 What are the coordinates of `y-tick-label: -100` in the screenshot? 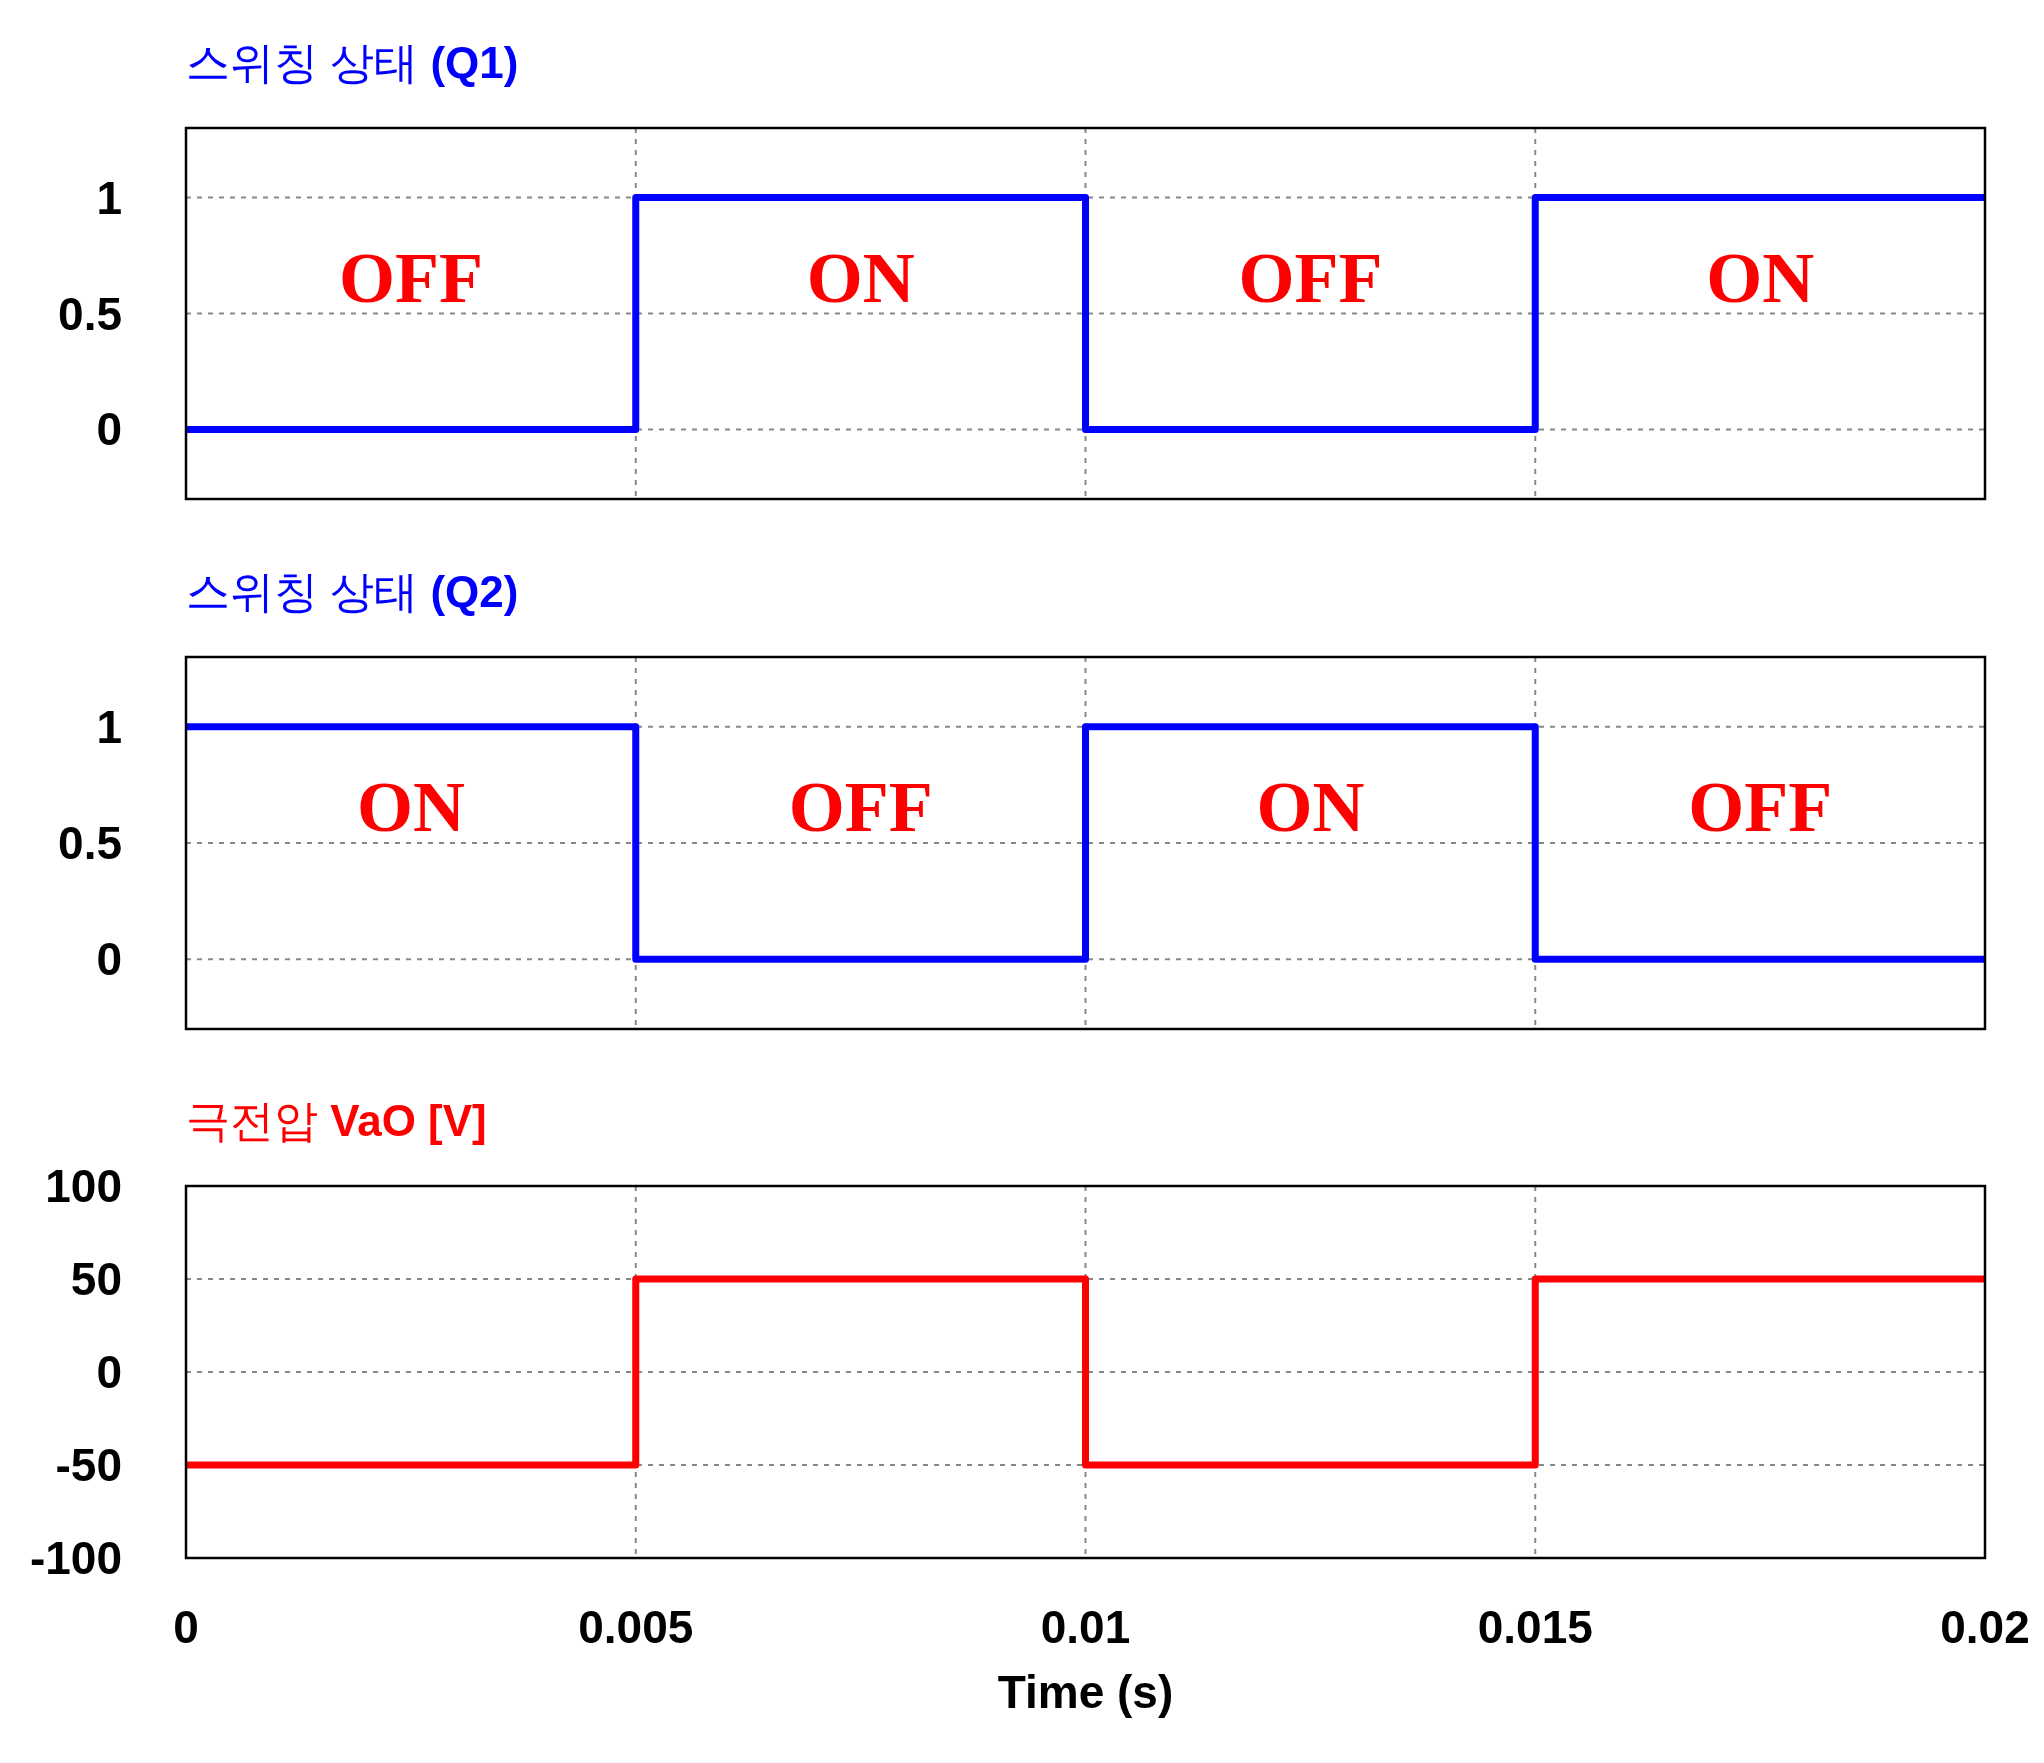 It's located at (75, 1558).